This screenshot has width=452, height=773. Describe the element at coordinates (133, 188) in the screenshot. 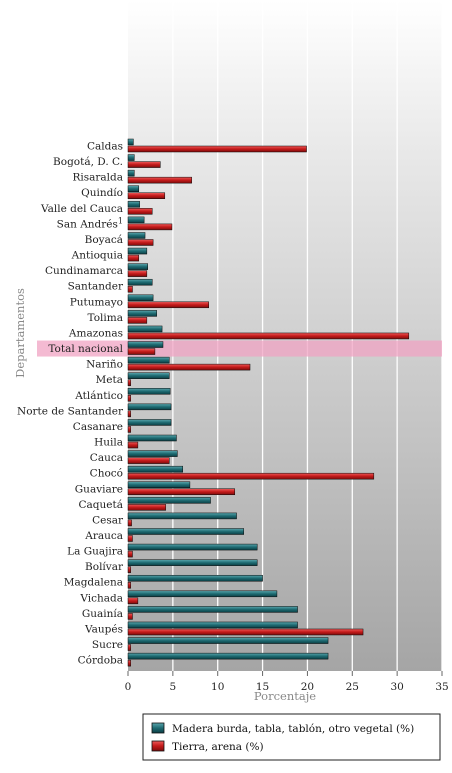

I see `bar-madera-quindio` at that location.